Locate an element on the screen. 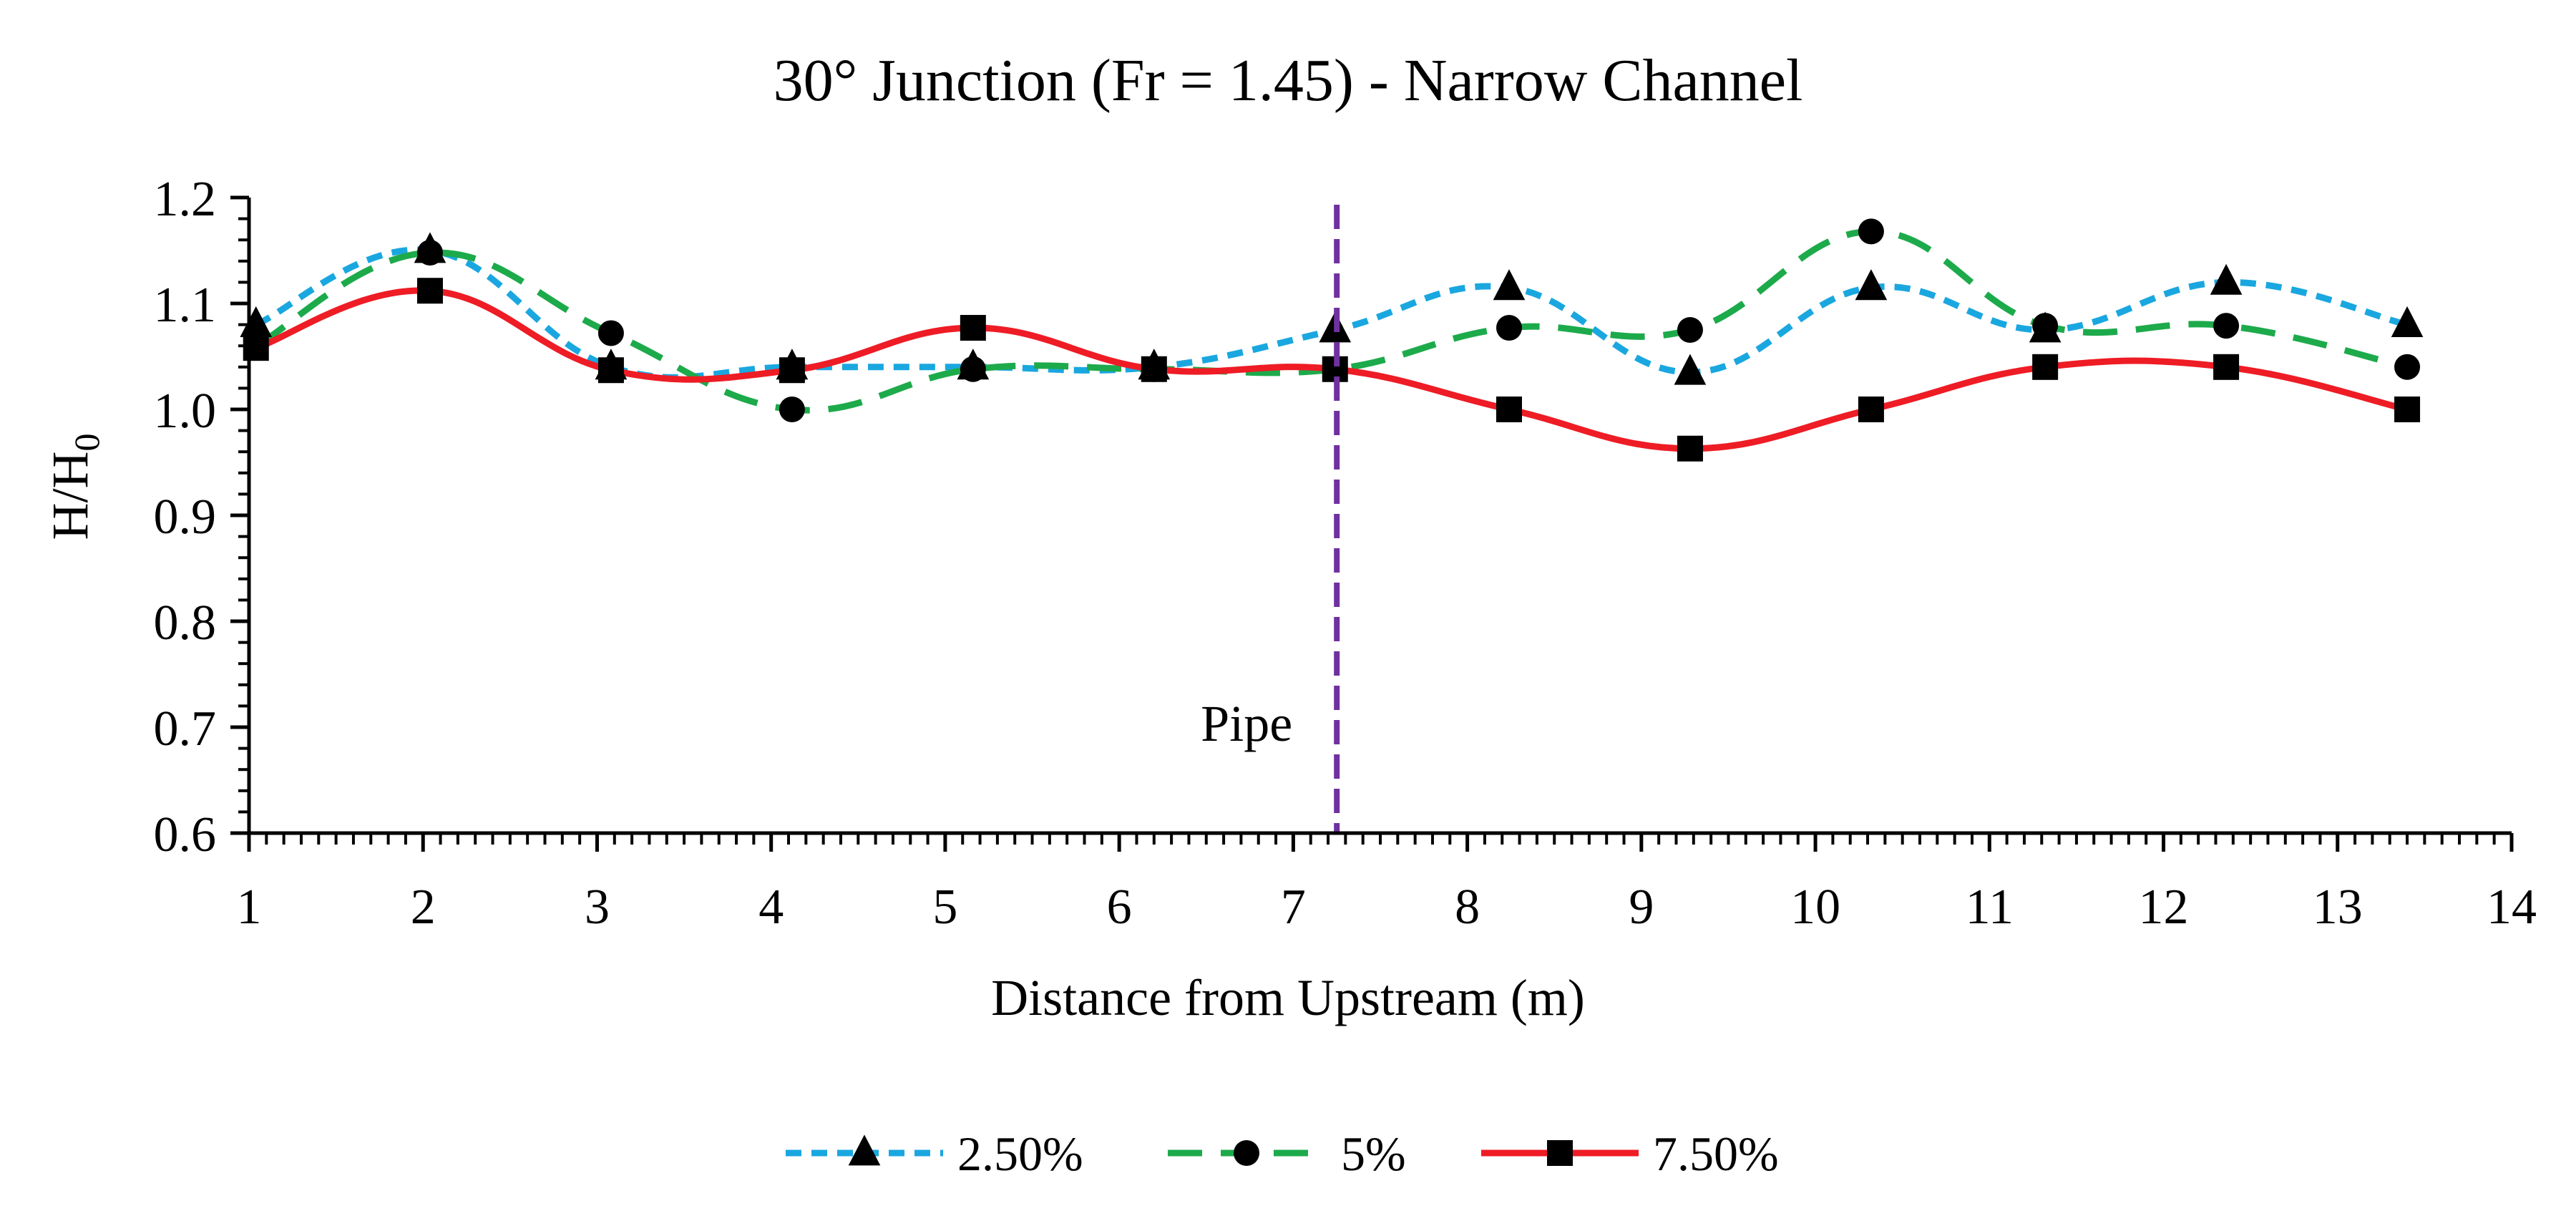 The image size is (2576, 1211). y-axis-title-subscript: 0 is located at coordinates (87, 443).